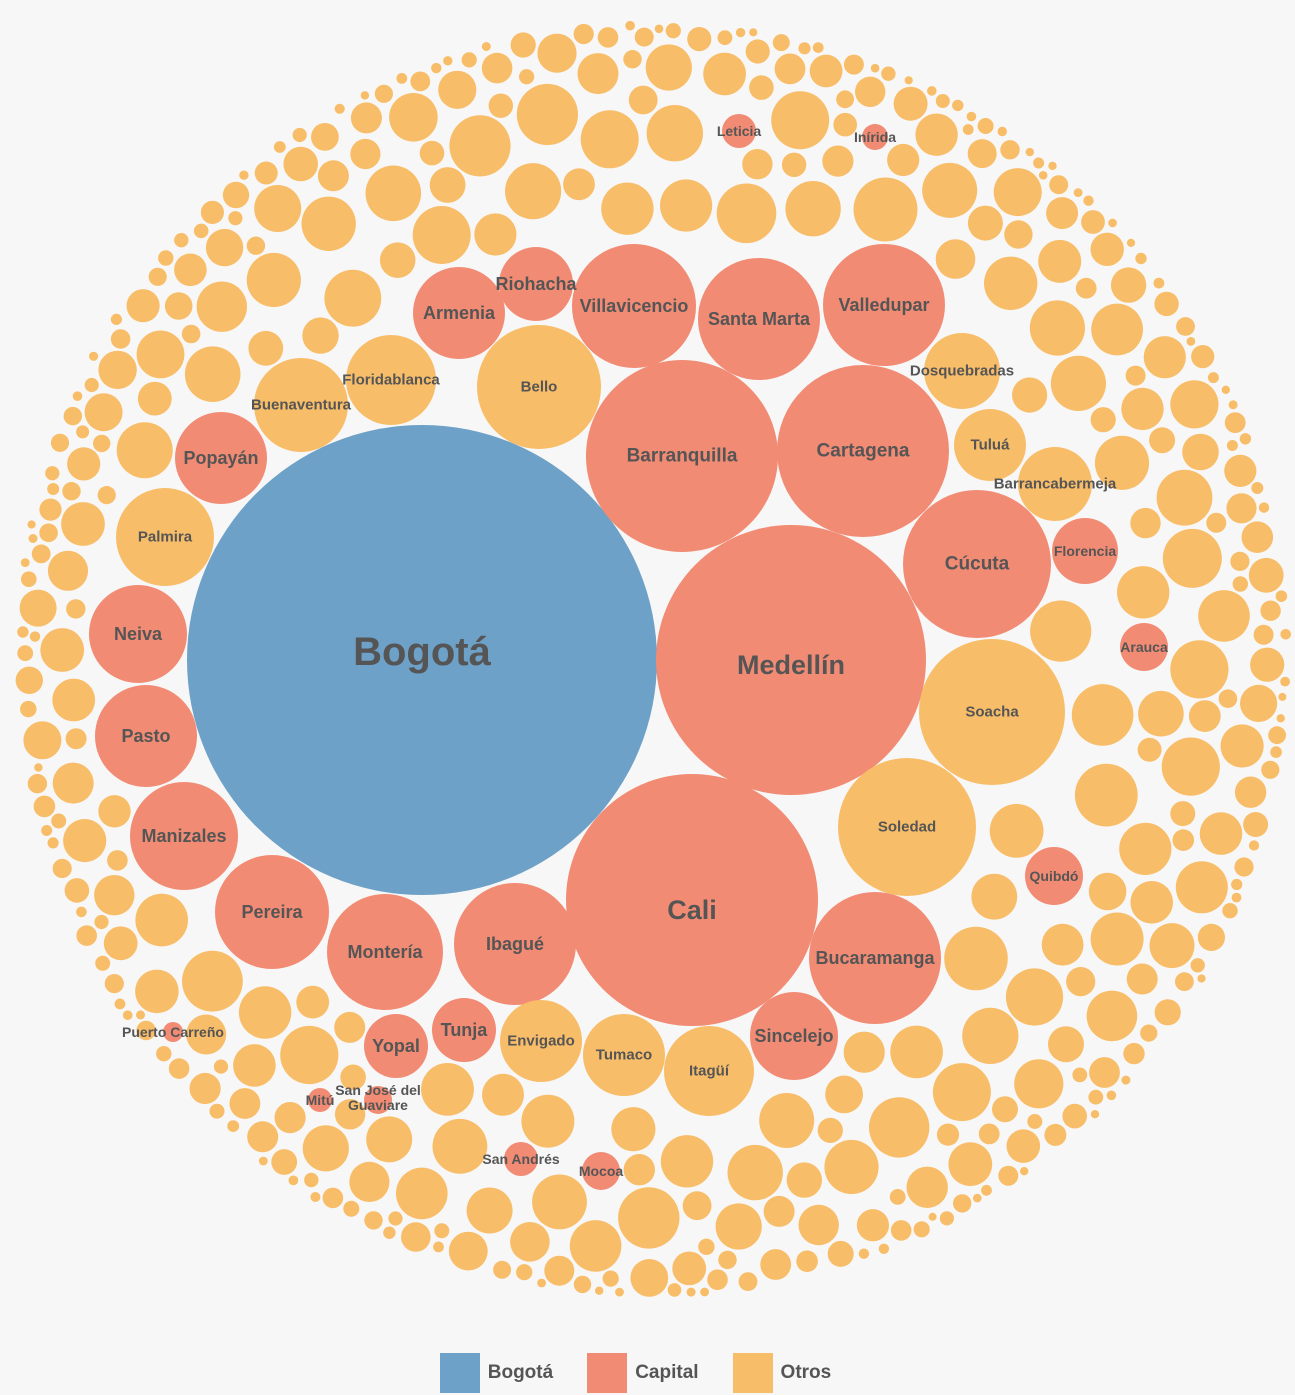 The width and height of the screenshot is (1295, 1395). Describe the element at coordinates (1144, 647) in the screenshot. I see `bubble-label-arauca: Arauca` at that location.